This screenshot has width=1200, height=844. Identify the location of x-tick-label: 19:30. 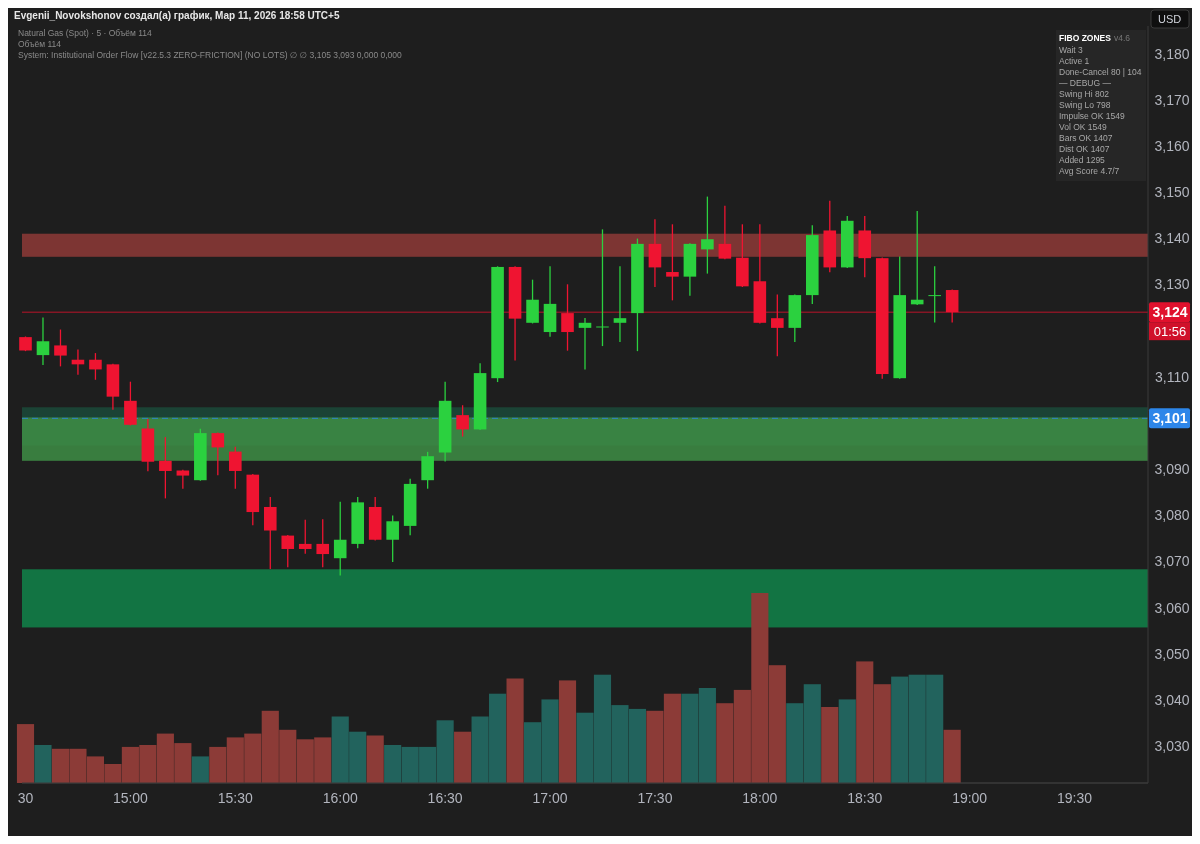
(1075, 798).